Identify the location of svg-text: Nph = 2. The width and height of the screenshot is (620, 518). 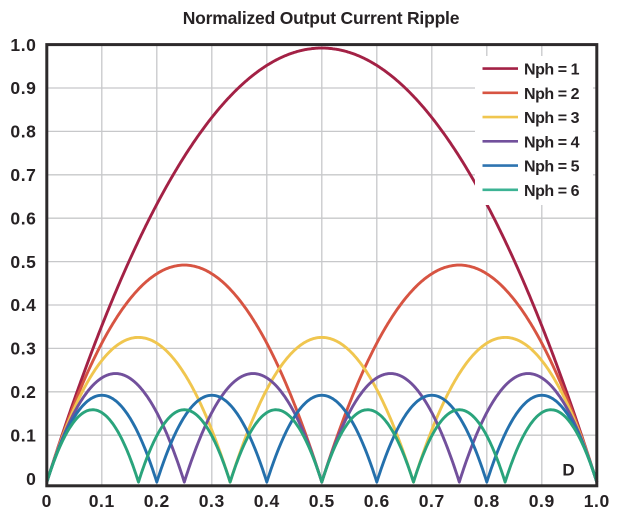
(552, 94).